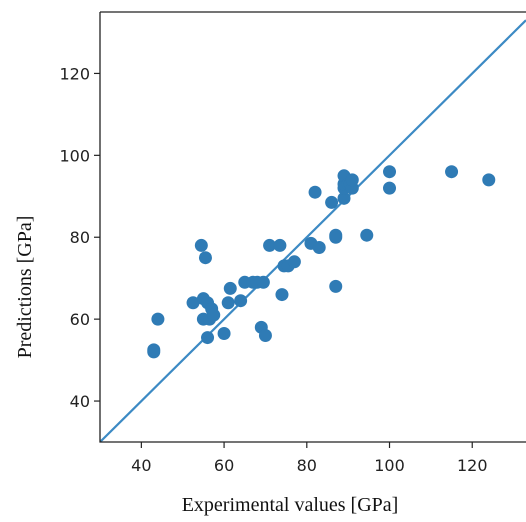 Image resolution: width=526 pixels, height=522 pixels. I want to click on x-axis-title: Experimental values [GPa], so click(290, 505).